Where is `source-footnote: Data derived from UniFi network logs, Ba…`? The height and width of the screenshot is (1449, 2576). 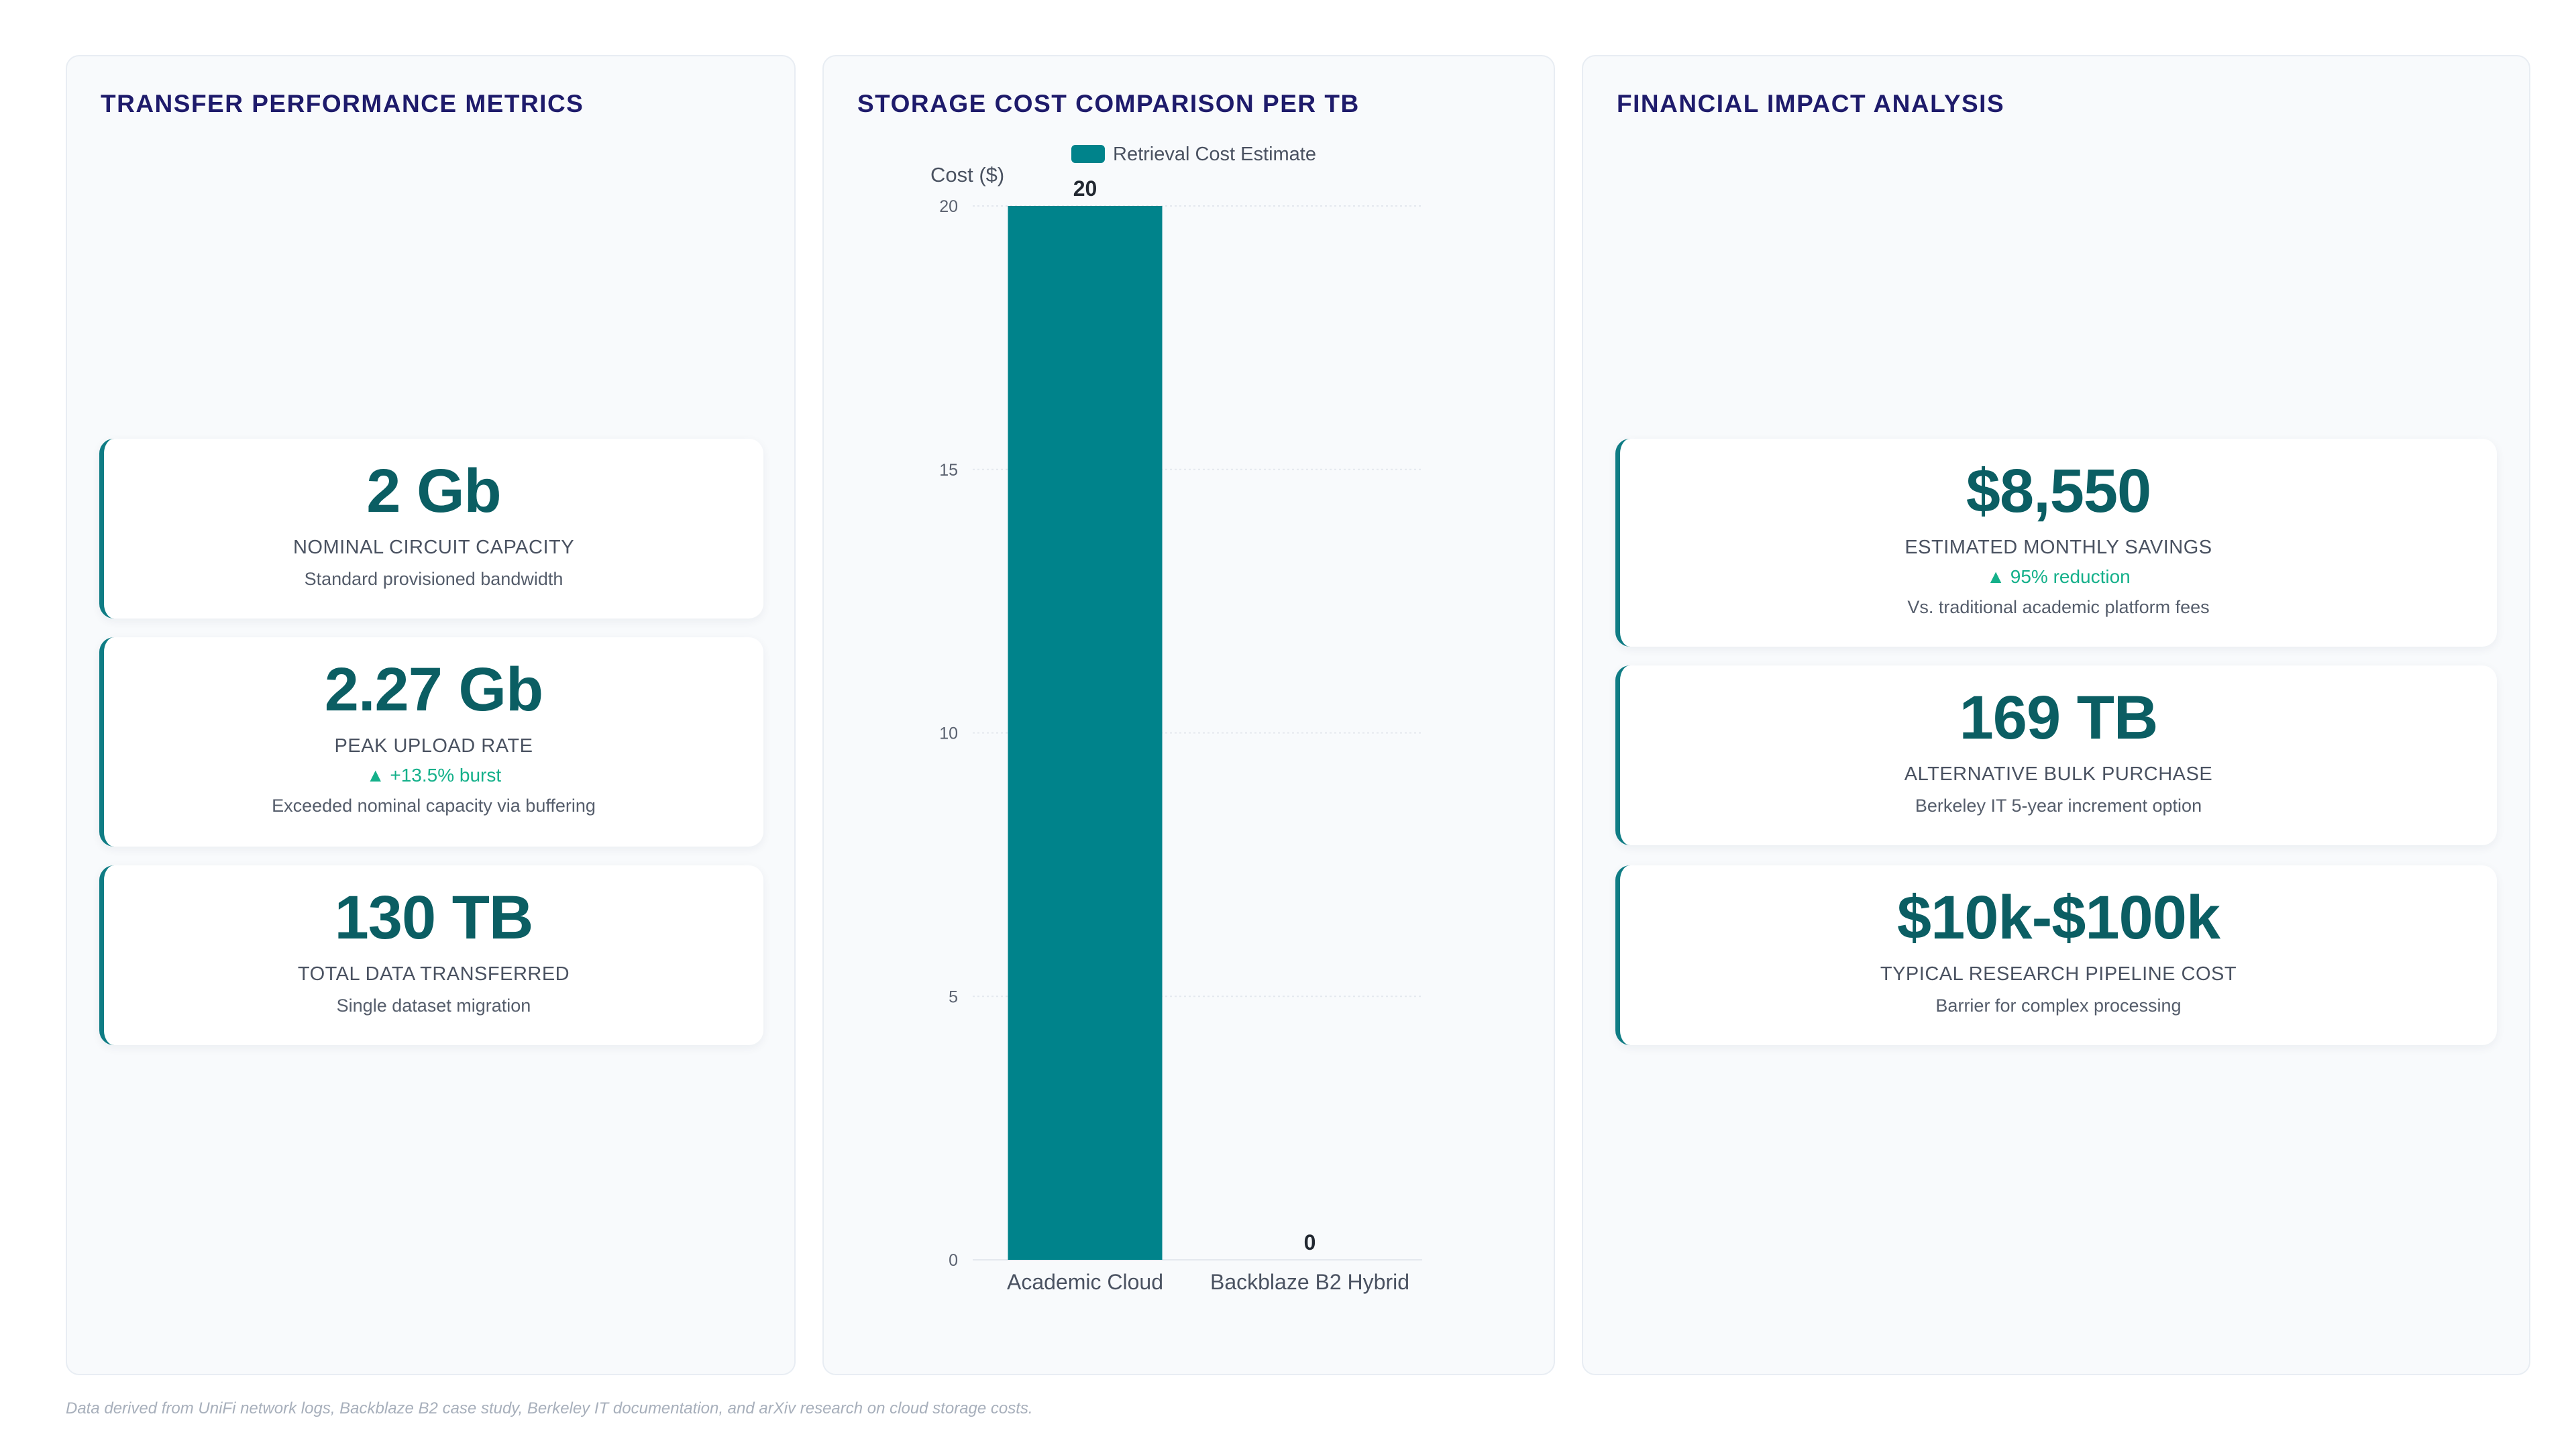
source-footnote: Data derived from UniFi network logs, Ba… is located at coordinates (549, 1408).